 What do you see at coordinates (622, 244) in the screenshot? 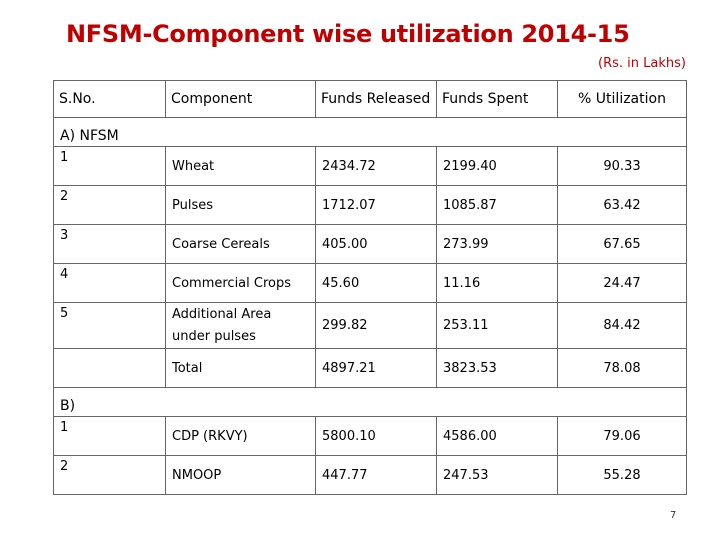
I see `row-utilization: 67.65` at bounding box center [622, 244].